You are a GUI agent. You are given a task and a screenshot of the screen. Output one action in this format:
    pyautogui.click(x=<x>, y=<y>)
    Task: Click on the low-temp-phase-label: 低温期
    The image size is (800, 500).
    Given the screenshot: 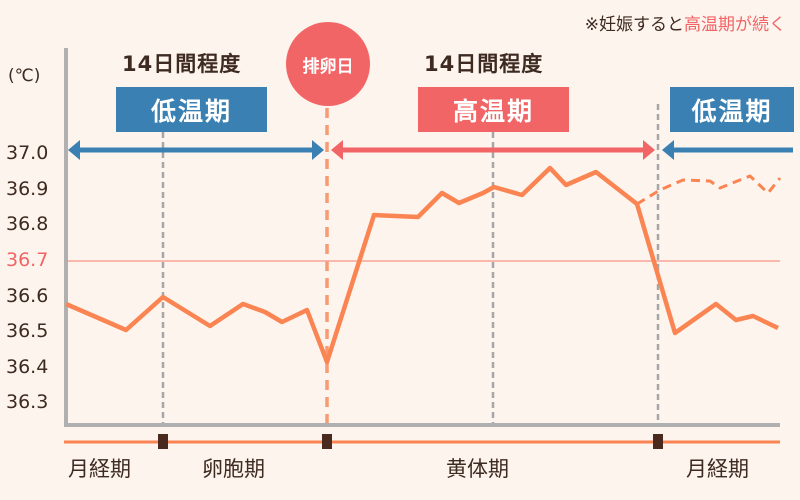 What is the action you would take?
    pyautogui.click(x=191, y=109)
    